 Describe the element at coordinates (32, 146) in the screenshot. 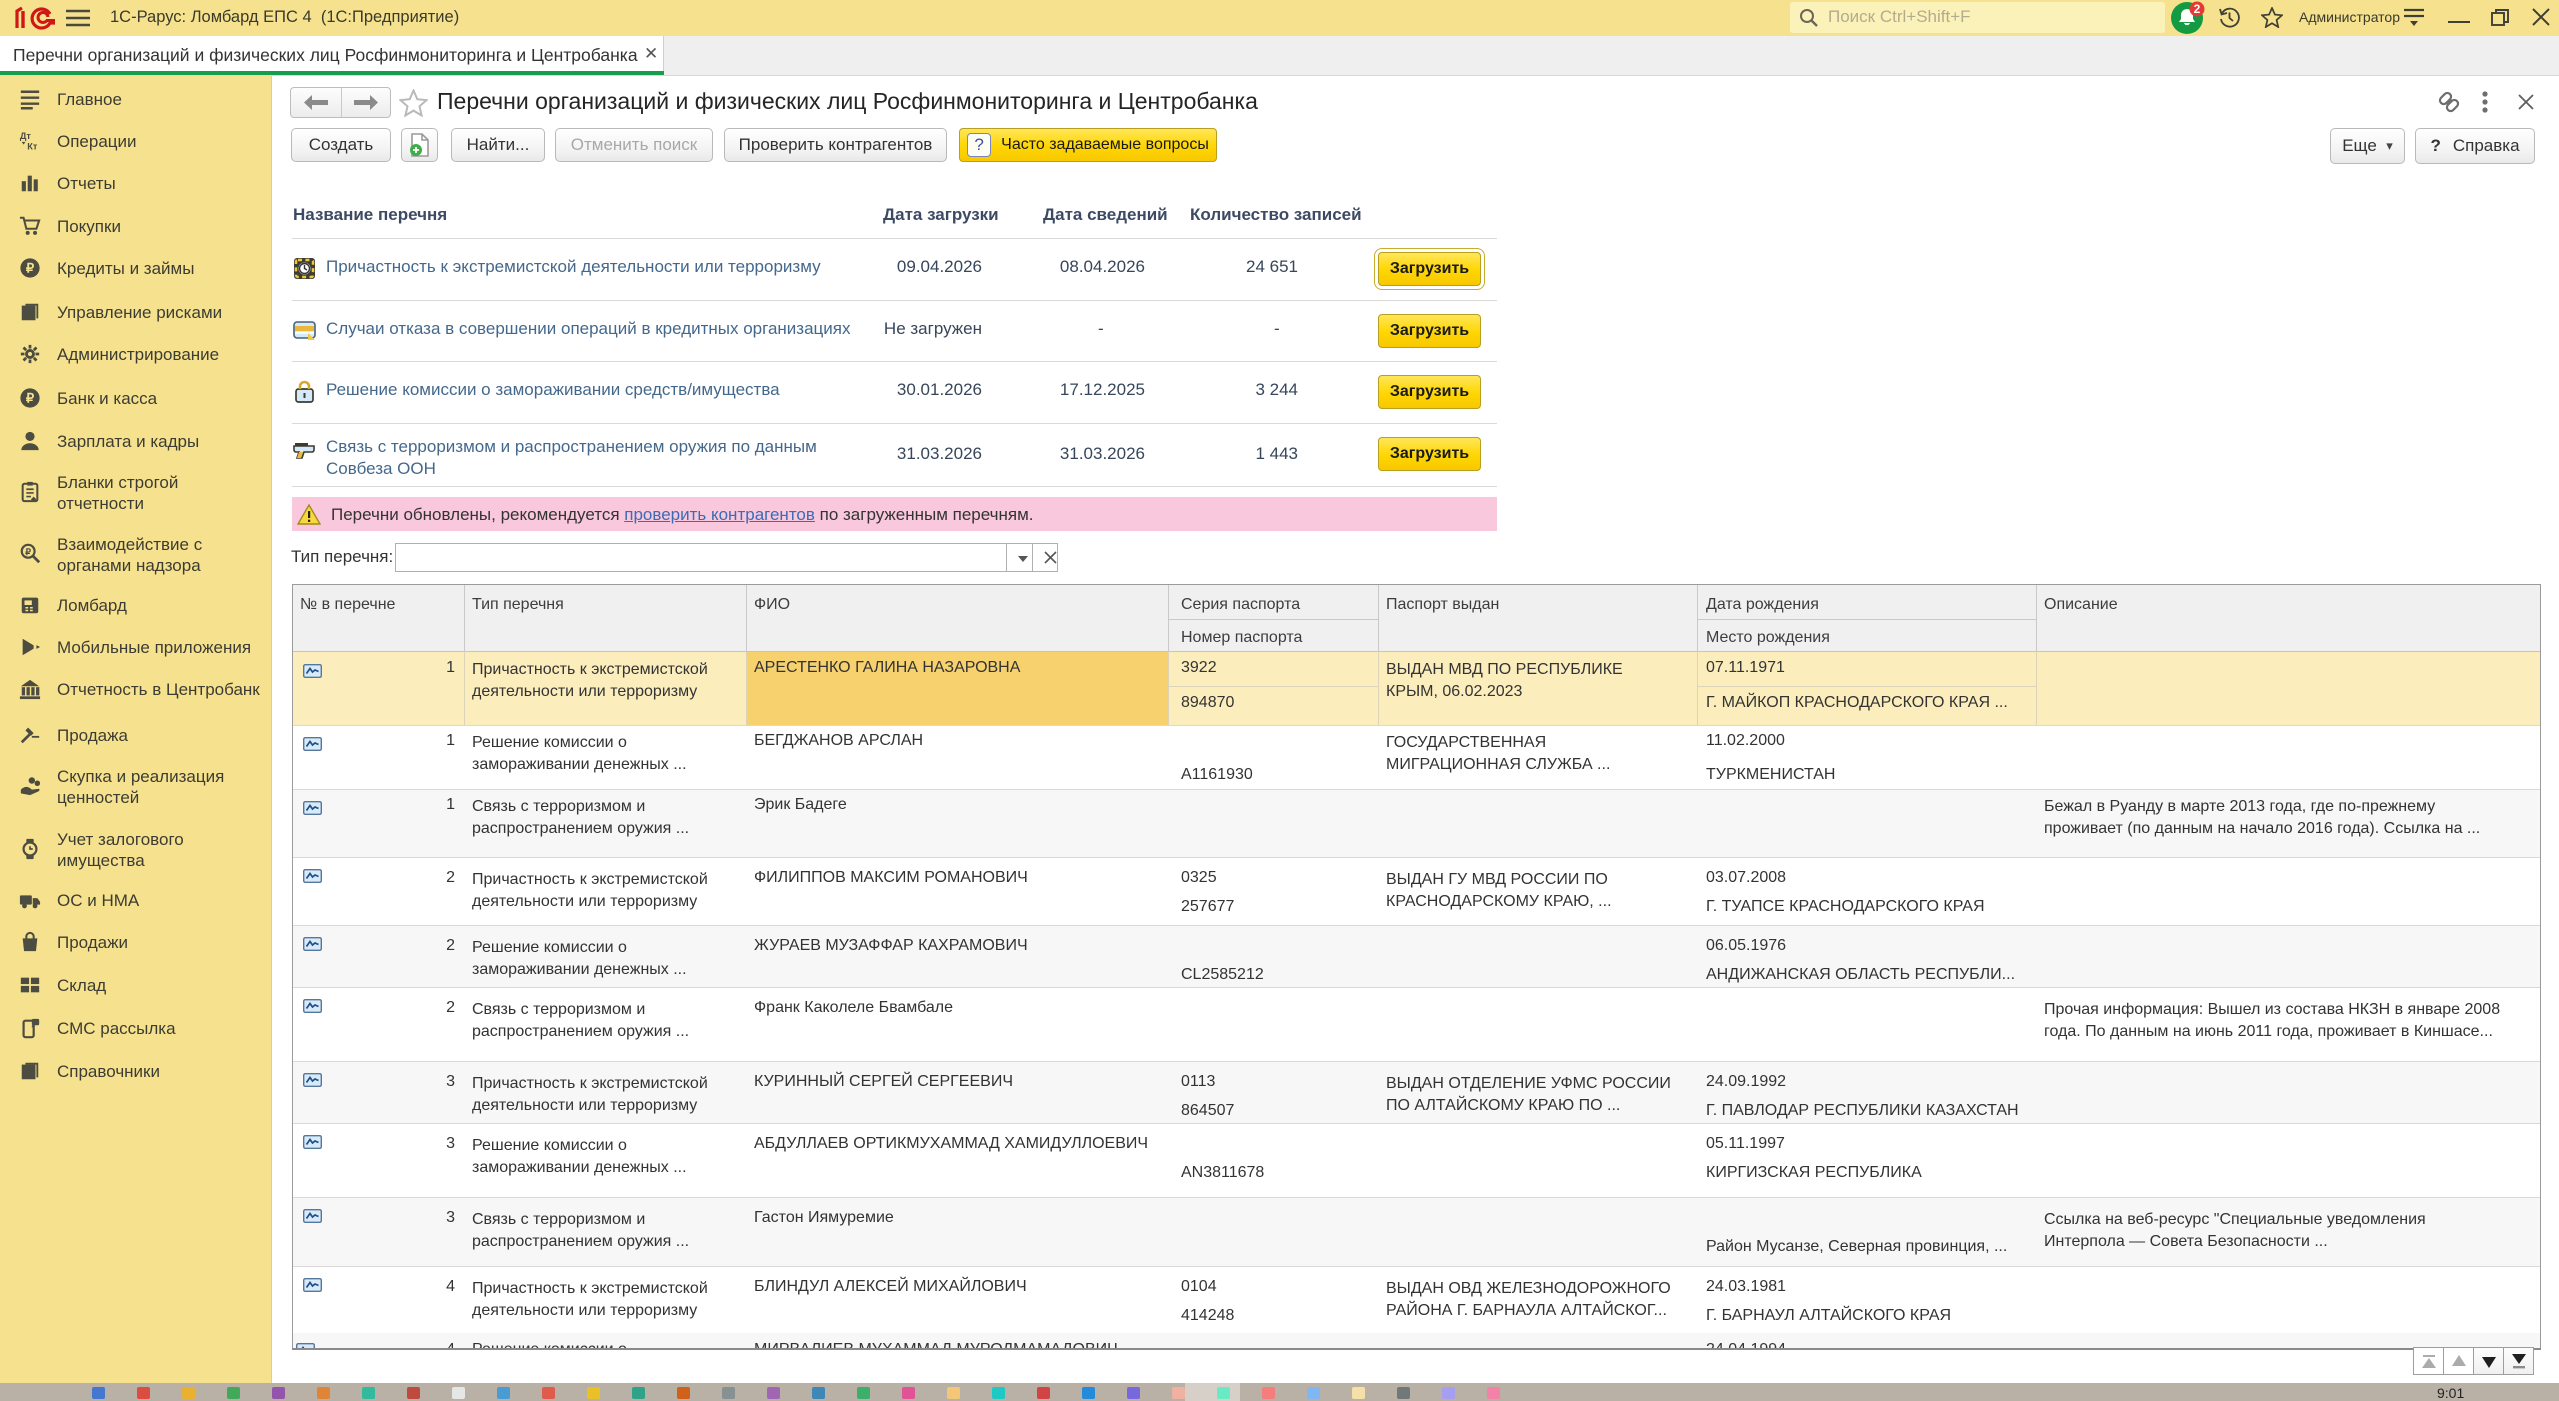

I see `svg-text: Кт` at that location.